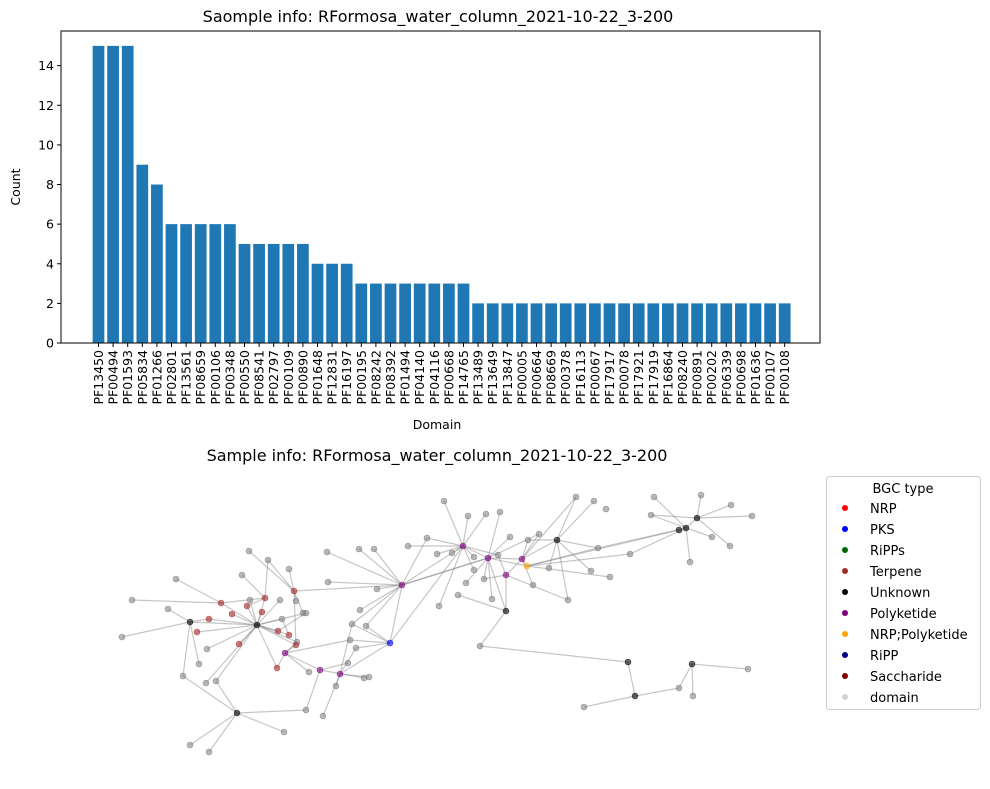 The height and width of the screenshot is (789, 990). I want to click on legend-title: BGC type, so click(902, 489).